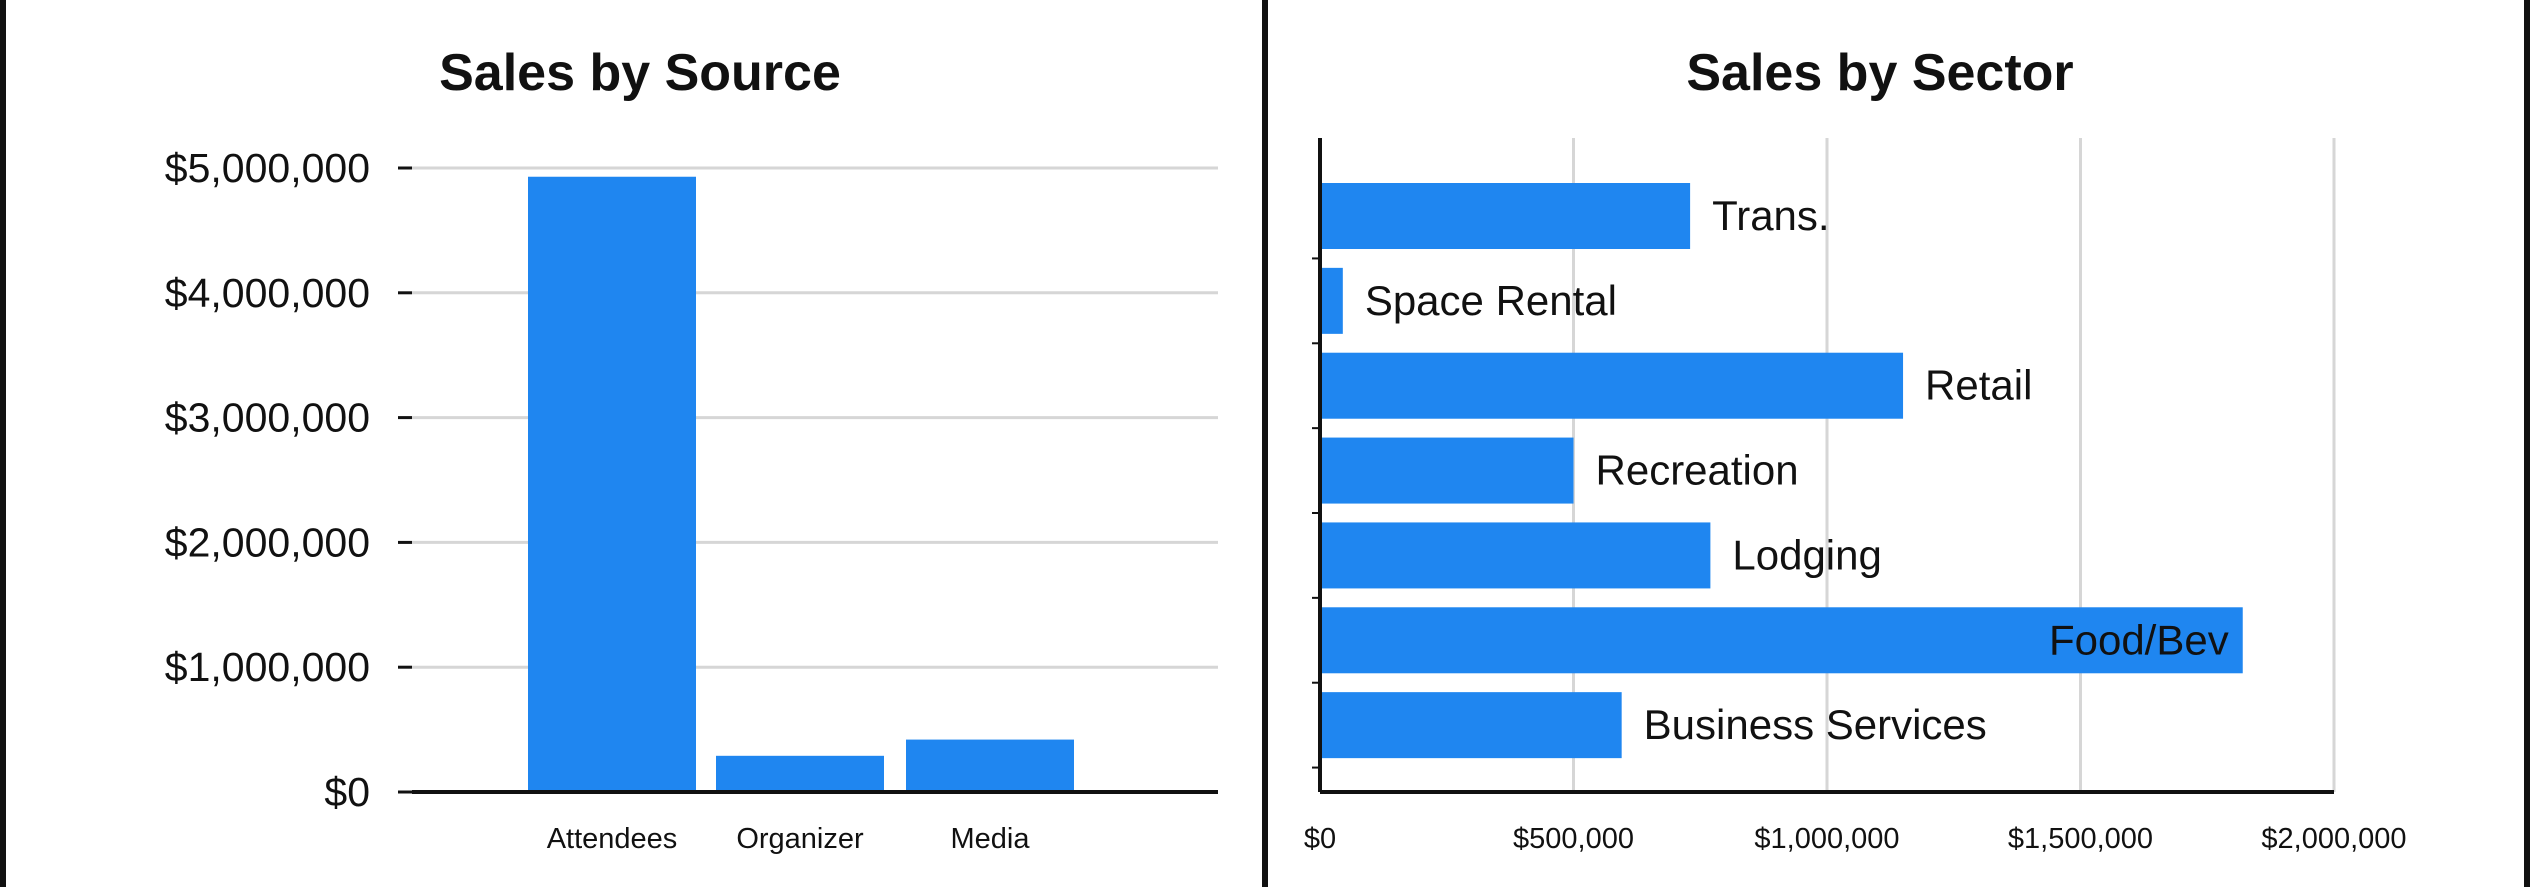  Describe the element at coordinates (267, 667) in the screenshot. I see `y-tick-label: $1,000,000` at that location.